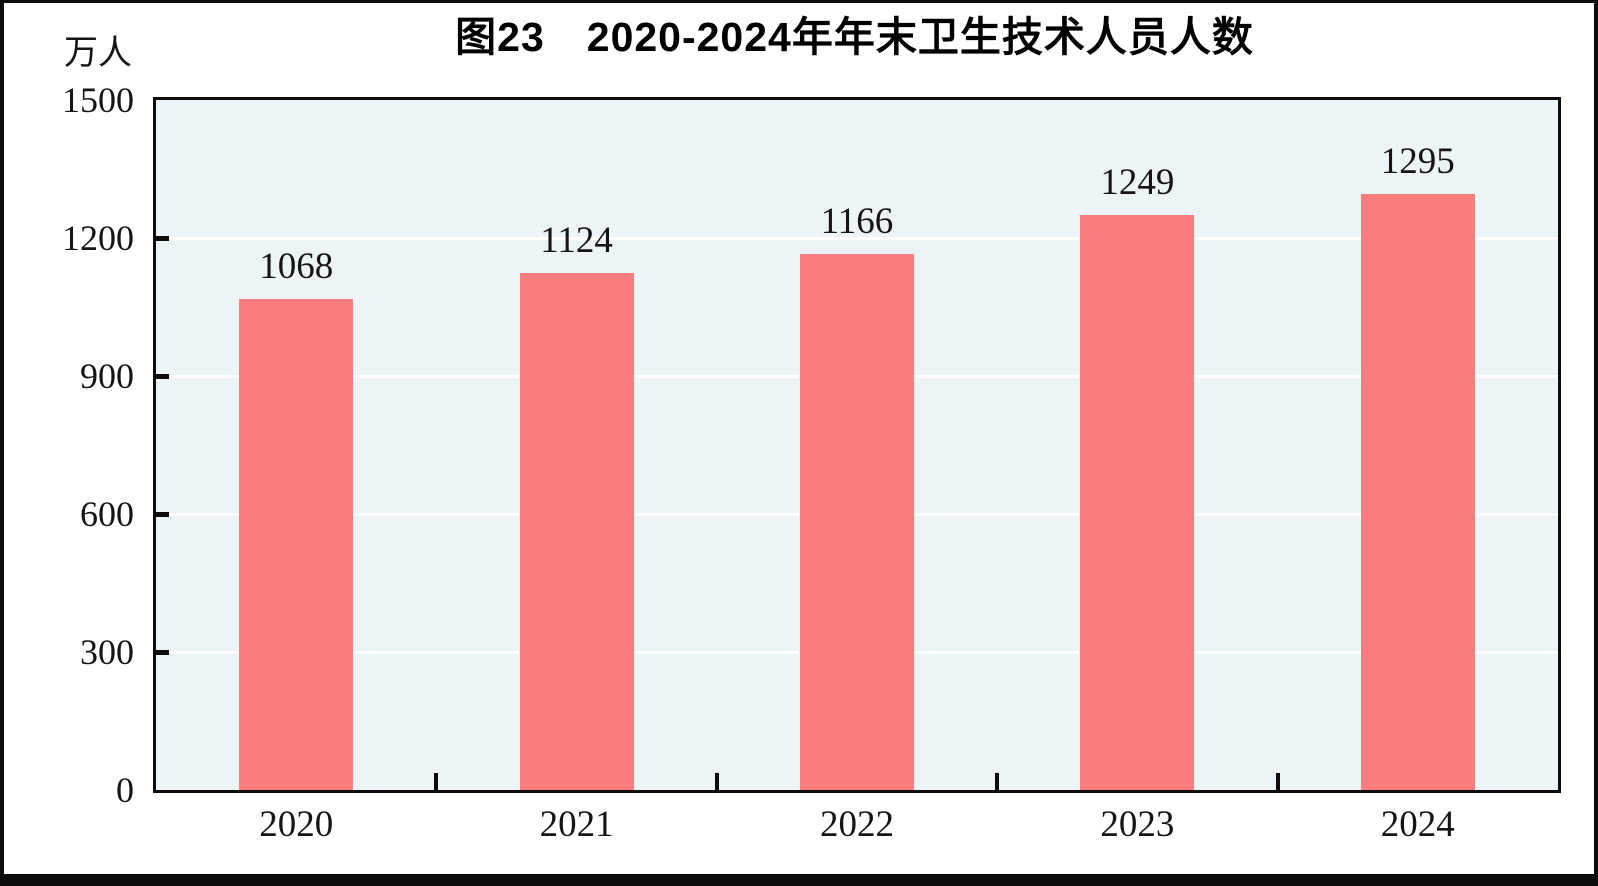 This screenshot has height=886, width=1598. Describe the element at coordinates (1137, 183) in the screenshot. I see `bar-value-label-2023: 1249` at that location.